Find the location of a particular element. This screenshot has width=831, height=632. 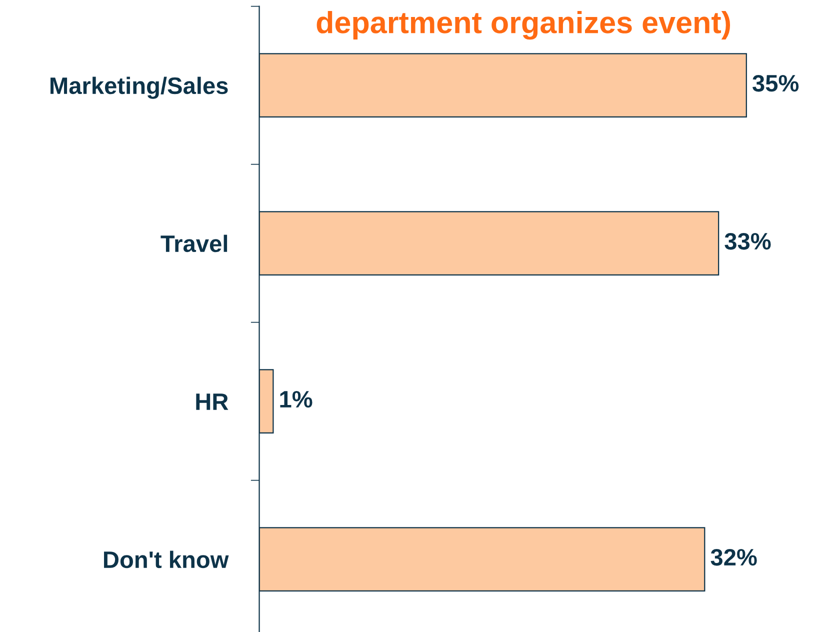

data-label: 33% is located at coordinates (747, 241).